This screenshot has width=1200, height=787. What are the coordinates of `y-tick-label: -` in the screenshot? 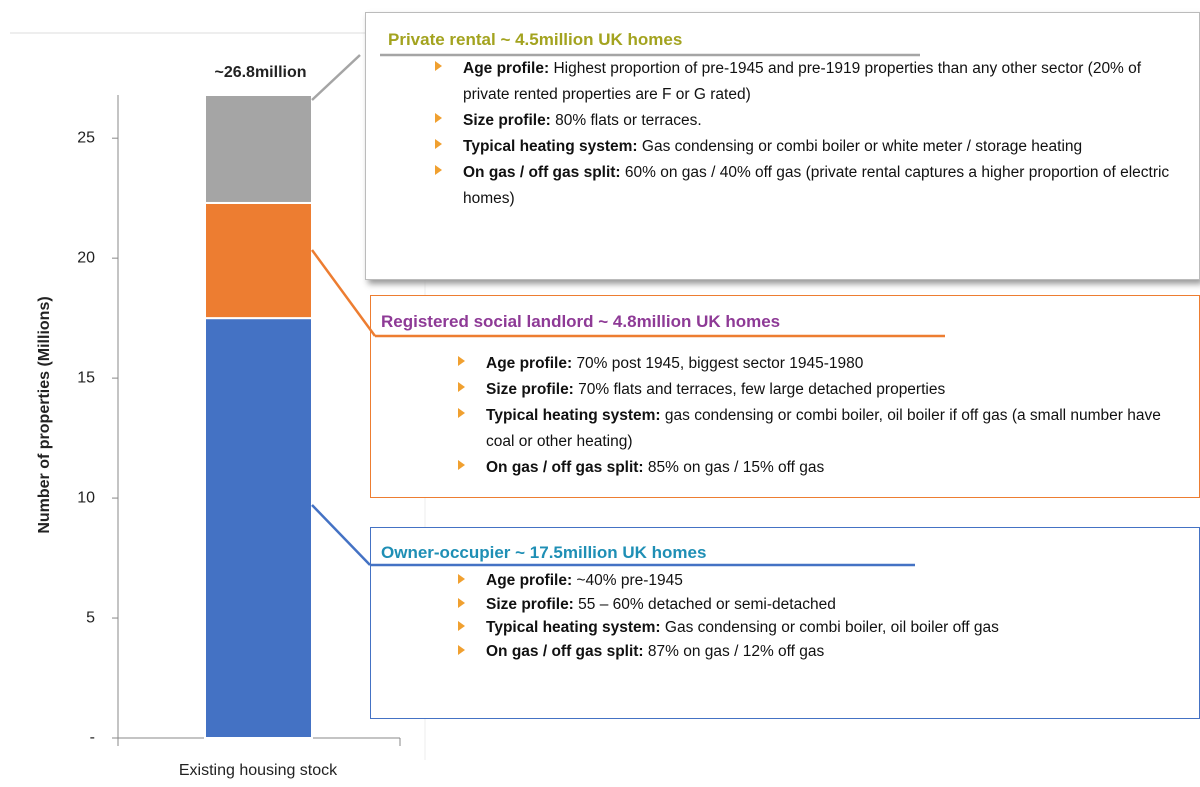 It's located at (92, 737).